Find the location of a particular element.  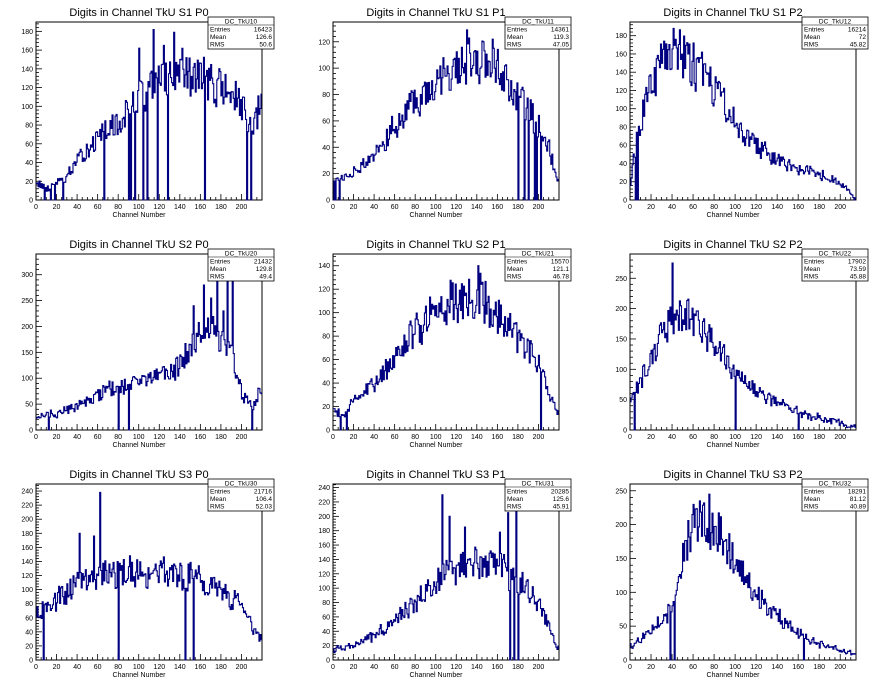

stats-value-entries: 16423 is located at coordinates (263, 30).